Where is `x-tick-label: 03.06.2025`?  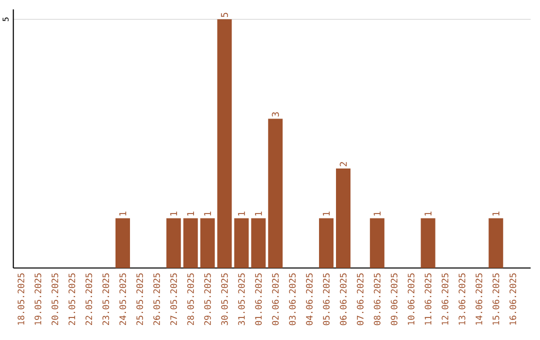 x-tick-label: 03.06.2025 is located at coordinates (292, 299).